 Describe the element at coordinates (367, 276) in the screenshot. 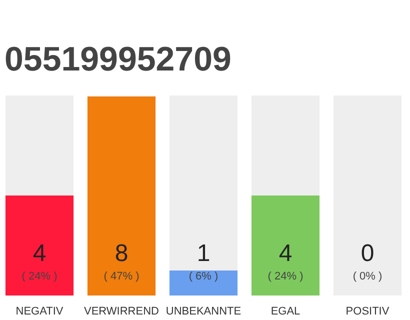

I see `annotation: ( 0% )` at that location.